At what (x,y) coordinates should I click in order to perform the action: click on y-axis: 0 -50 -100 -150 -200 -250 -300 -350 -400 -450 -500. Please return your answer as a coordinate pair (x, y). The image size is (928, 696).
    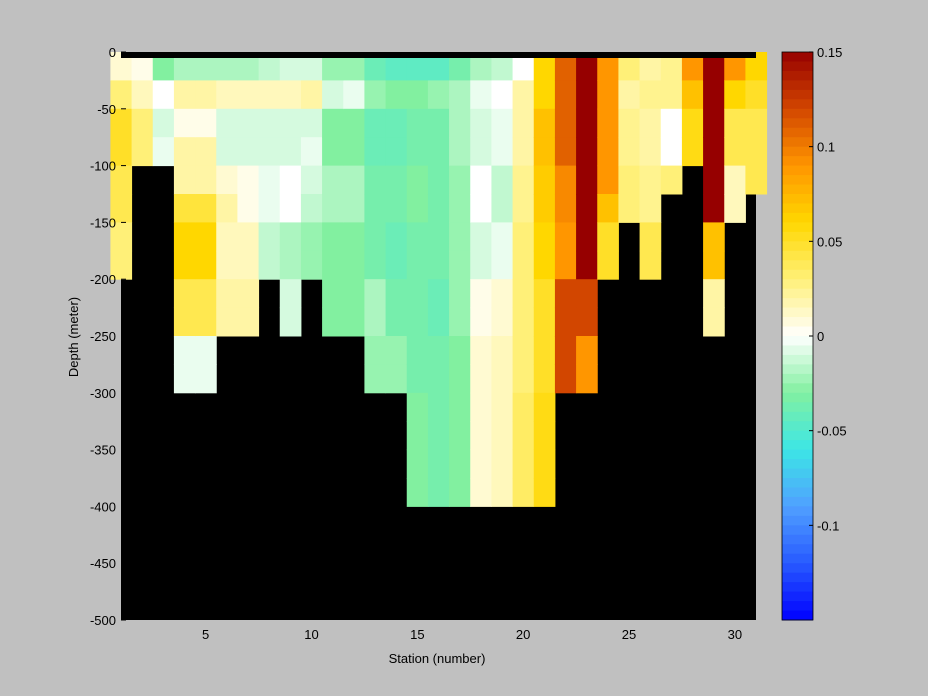
    Looking at the image, I should click on (108, 336).